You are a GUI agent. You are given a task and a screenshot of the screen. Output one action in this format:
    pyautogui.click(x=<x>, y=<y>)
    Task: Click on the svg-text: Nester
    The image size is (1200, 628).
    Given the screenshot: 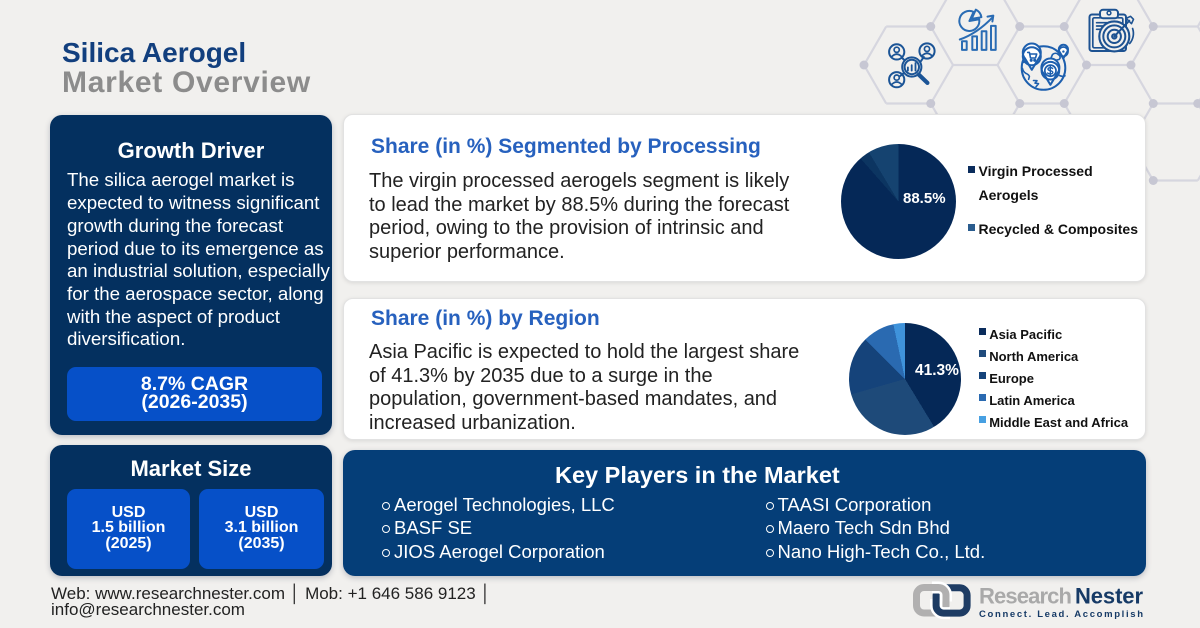 What is the action you would take?
    pyautogui.click(x=1109, y=596)
    